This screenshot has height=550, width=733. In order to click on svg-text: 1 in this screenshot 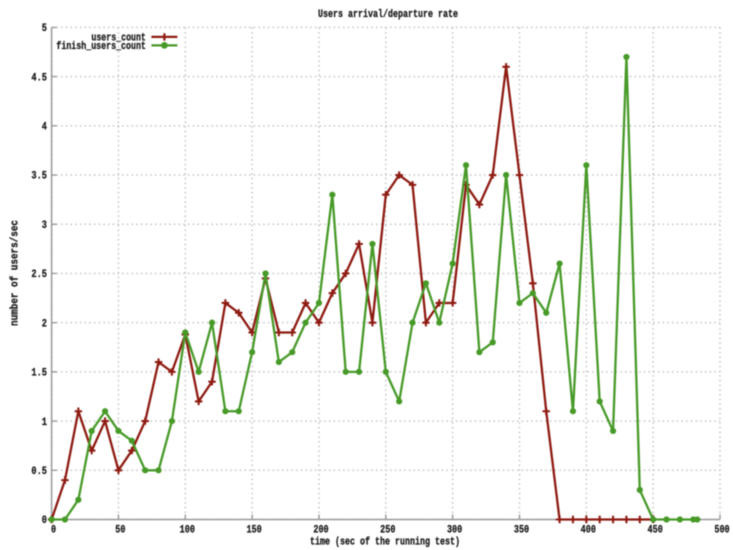, I will do `click(45, 423)`.